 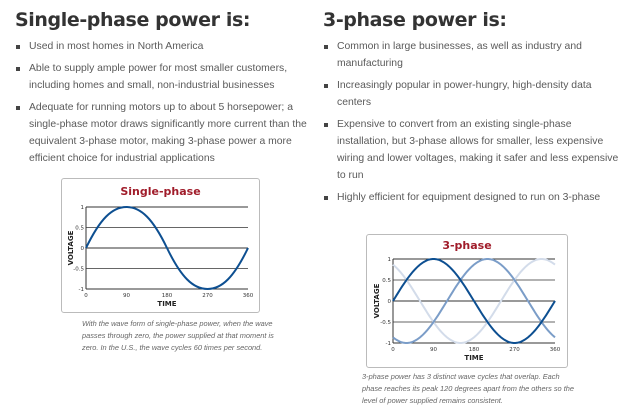 I want to click on list-item: Used in most homes in North America, so click(x=165, y=46).